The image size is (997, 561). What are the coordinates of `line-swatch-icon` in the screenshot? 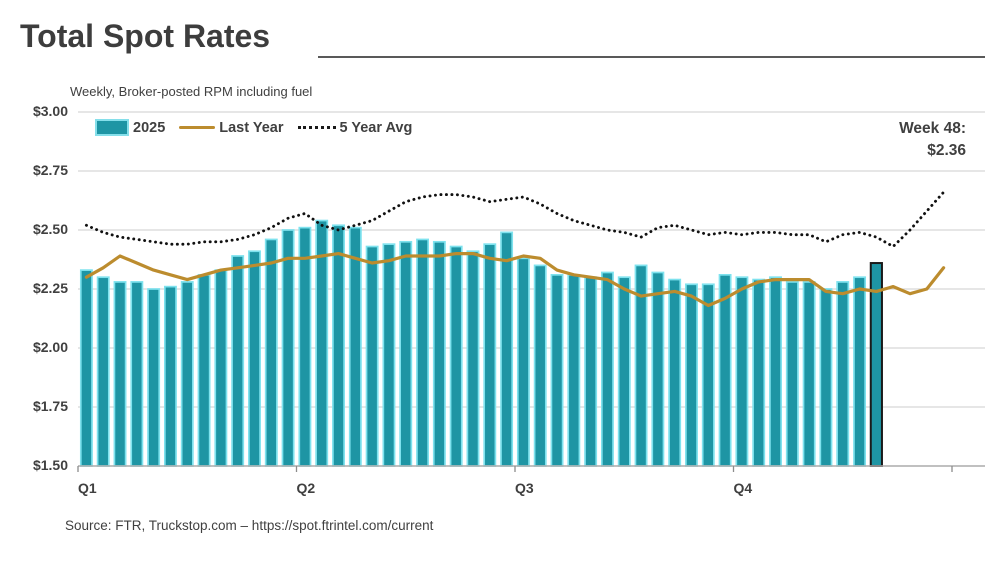 It's located at (197, 127).